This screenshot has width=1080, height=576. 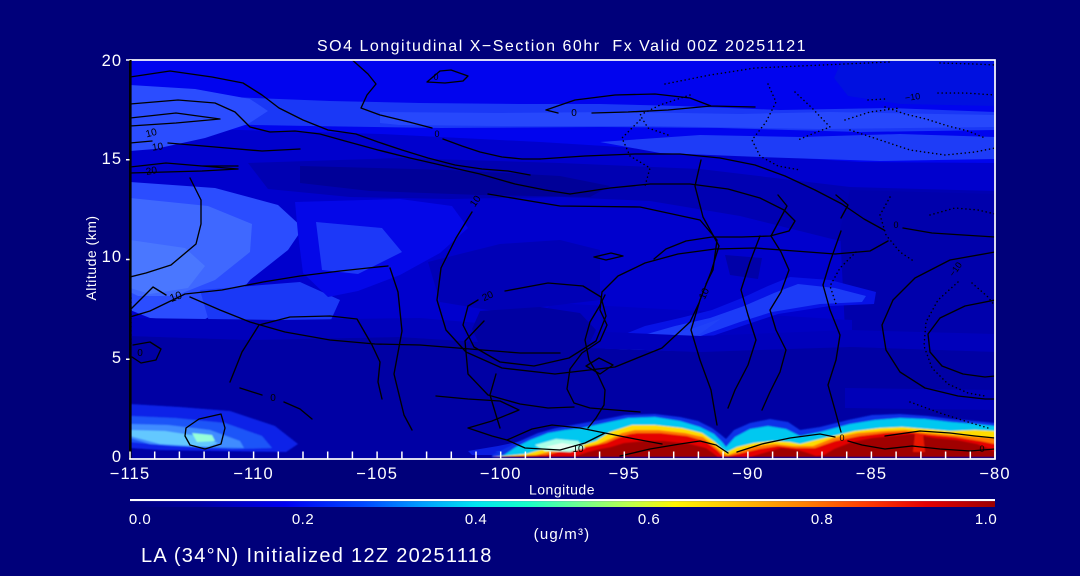 I want to click on svg-text: 0.4, so click(x=476, y=519).